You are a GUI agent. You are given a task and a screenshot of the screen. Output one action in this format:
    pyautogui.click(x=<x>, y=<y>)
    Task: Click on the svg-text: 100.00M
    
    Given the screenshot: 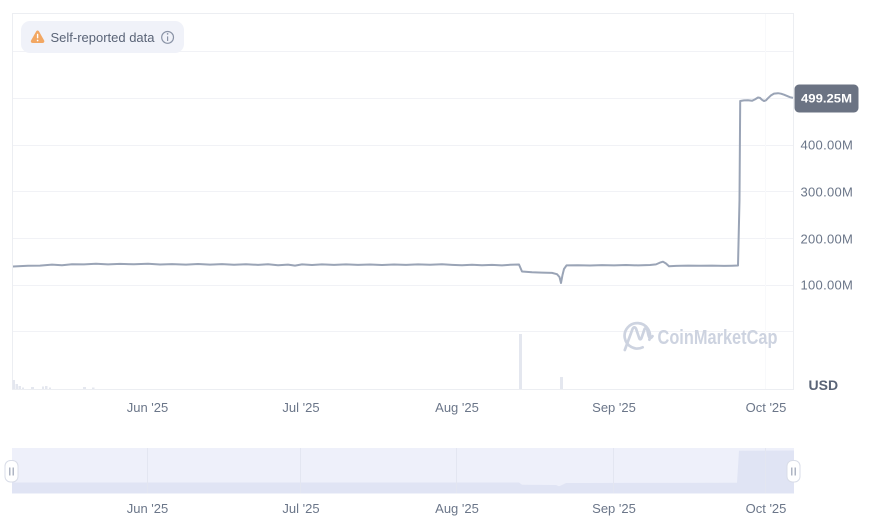 What is the action you would take?
    pyautogui.click(x=827, y=285)
    